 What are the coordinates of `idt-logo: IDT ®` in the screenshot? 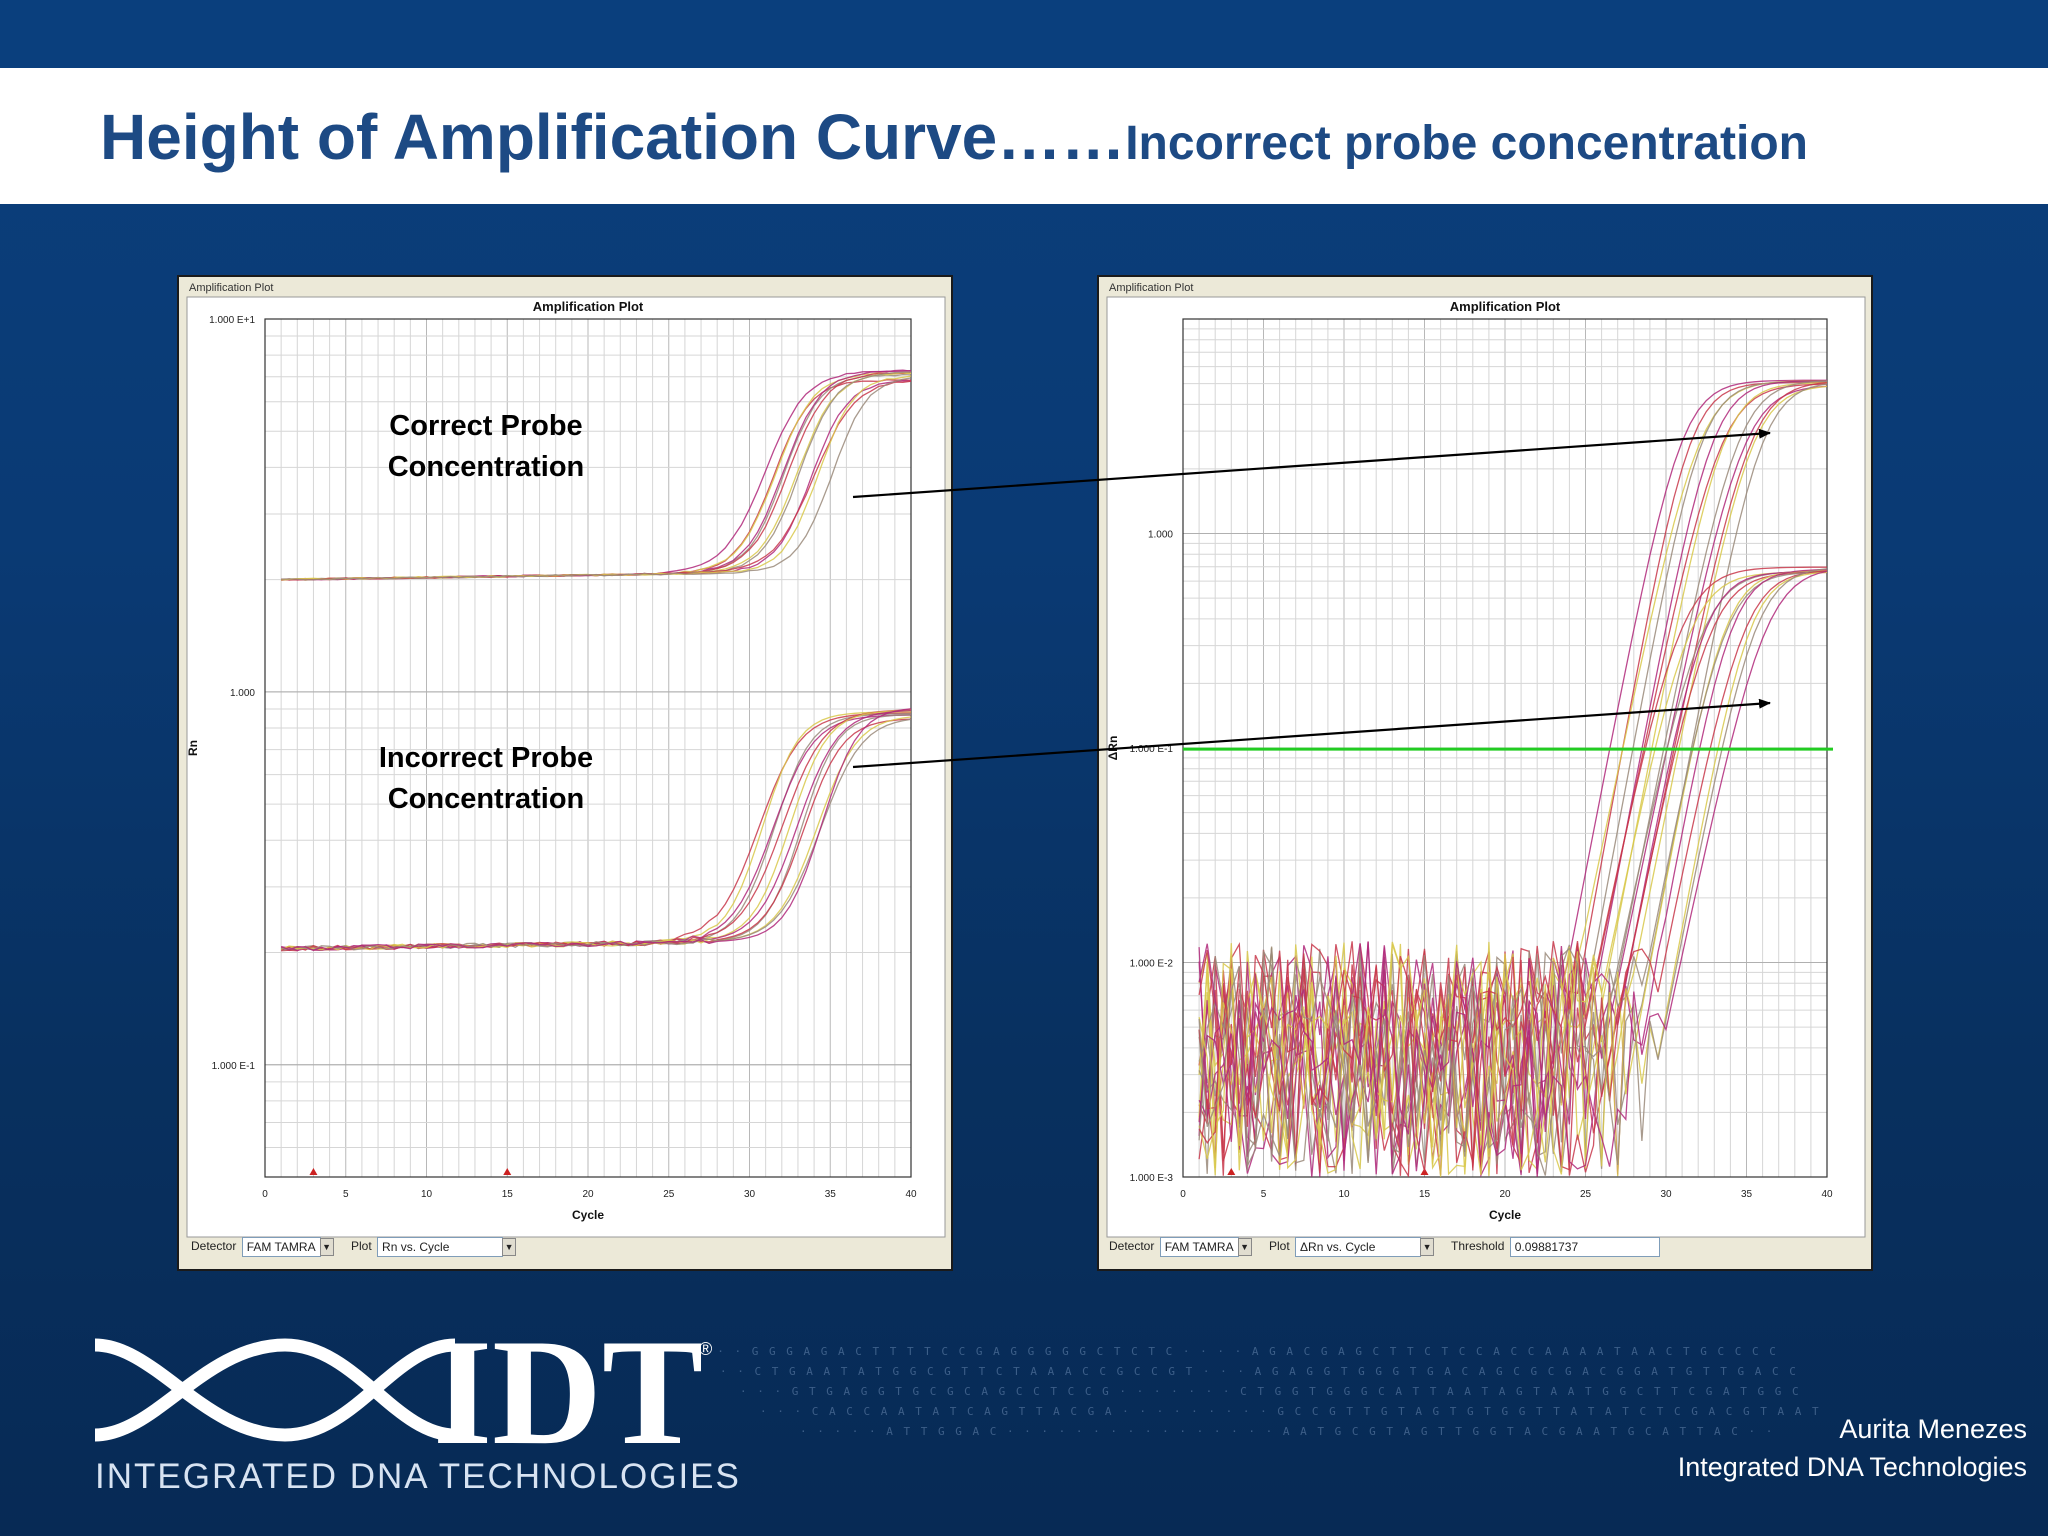 It's located at (414, 1392).